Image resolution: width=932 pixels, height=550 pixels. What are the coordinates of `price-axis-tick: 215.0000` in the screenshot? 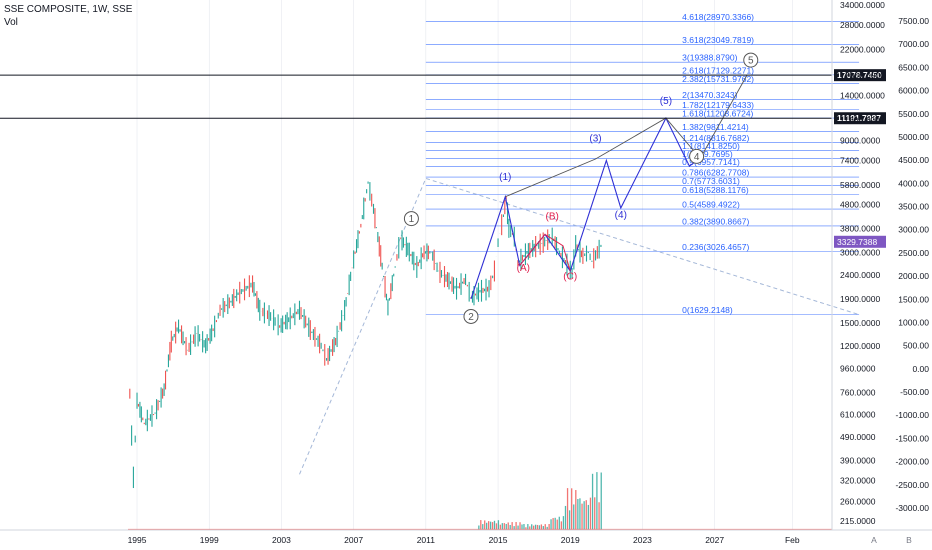 It's located at (858, 521).